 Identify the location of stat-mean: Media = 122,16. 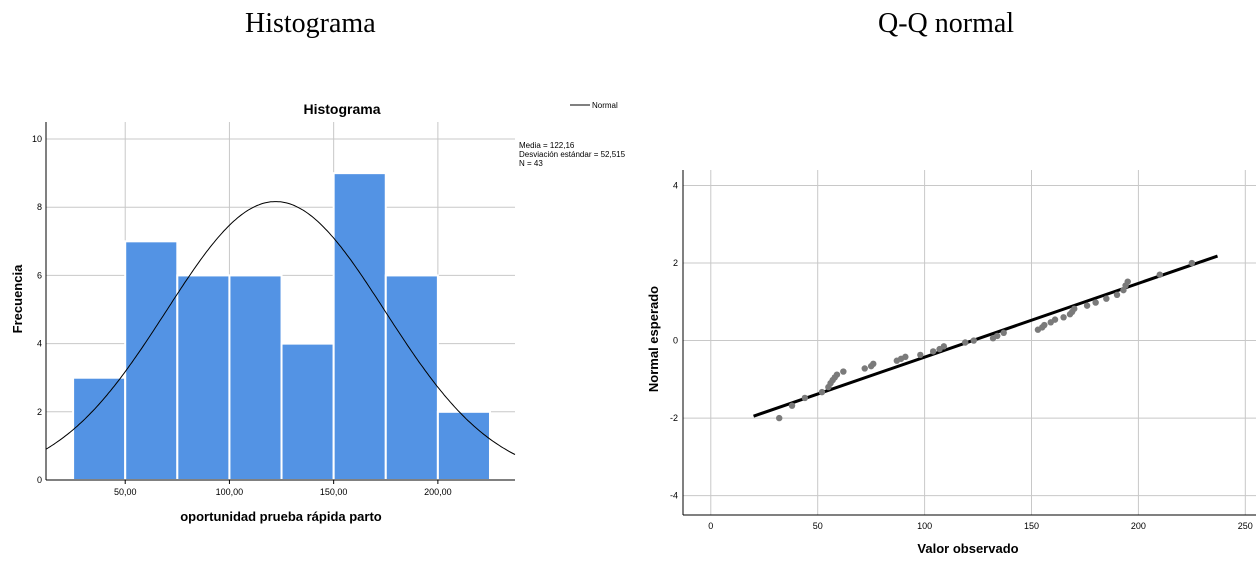
(547, 145).